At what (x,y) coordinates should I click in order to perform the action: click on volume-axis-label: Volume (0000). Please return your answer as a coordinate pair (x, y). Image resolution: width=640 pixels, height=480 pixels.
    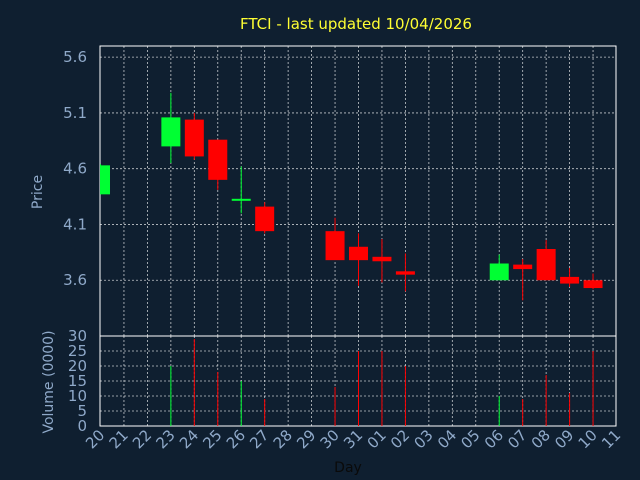
    Looking at the image, I should click on (49, 381).